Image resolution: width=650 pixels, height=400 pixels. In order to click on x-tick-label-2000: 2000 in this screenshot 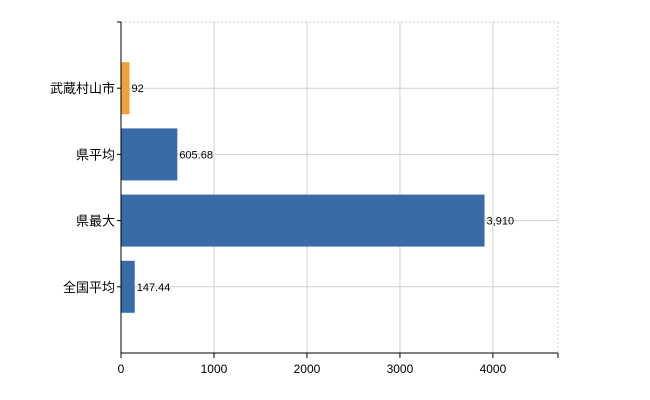, I will do `click(307, 369)`.